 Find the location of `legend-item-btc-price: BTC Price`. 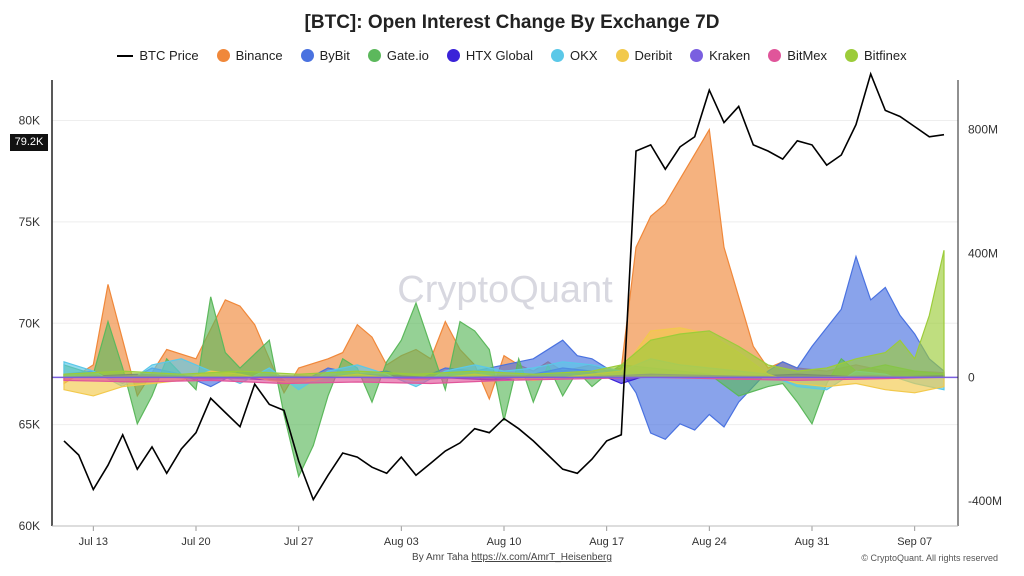

legend-item-btc-price: BTC Price is located at coordinates (158, 55).